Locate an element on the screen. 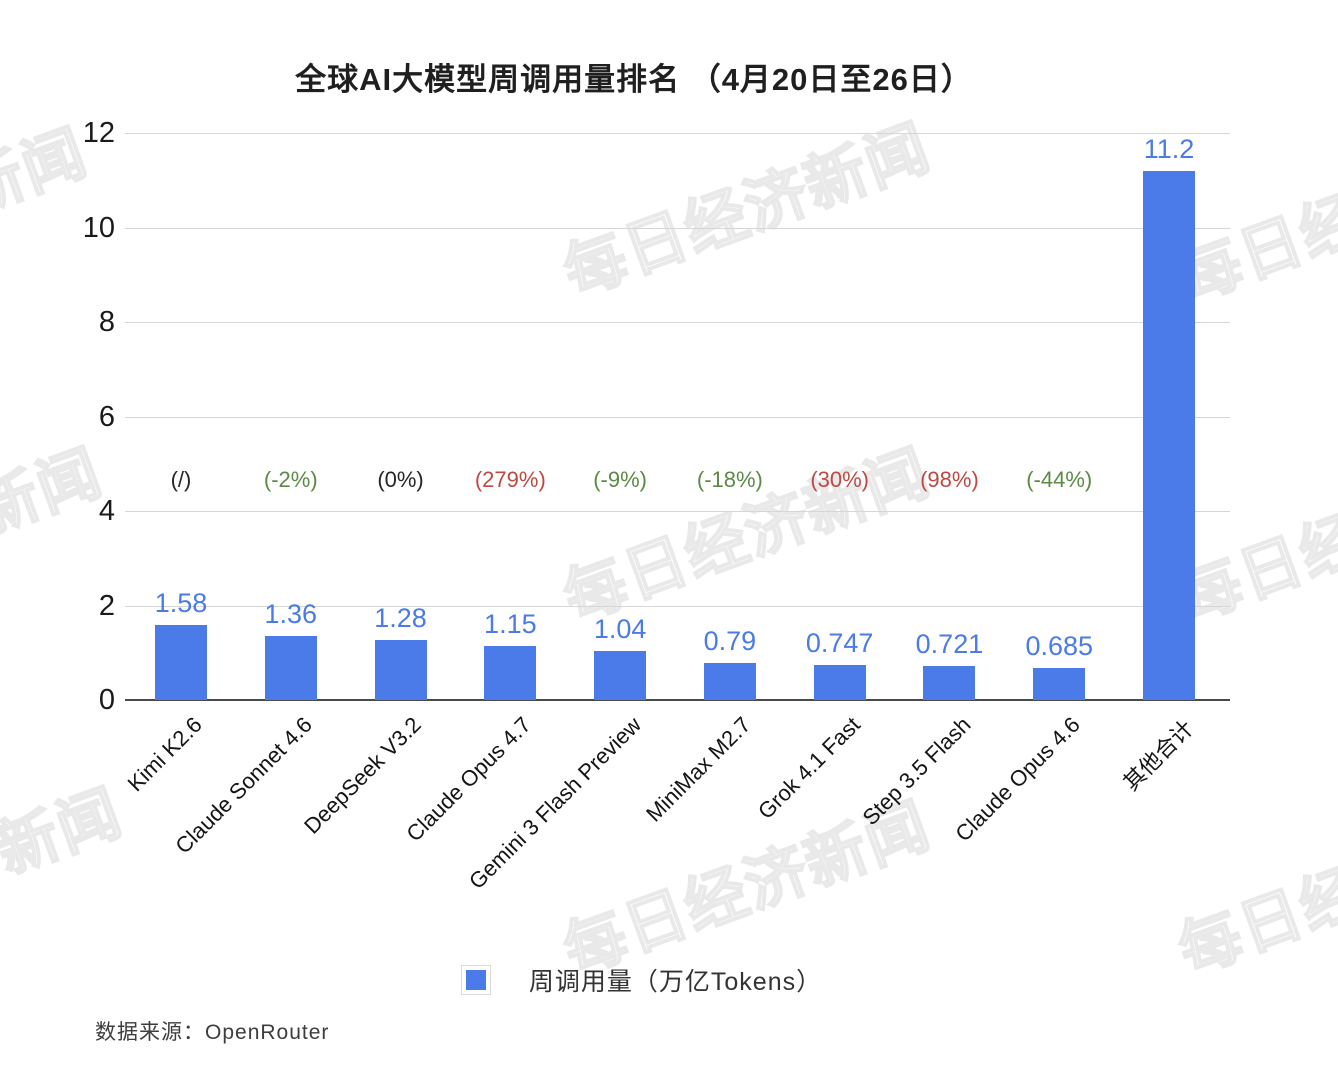  x-axis-label: DeepSeek V3.2 is located at coordinates (363, 775).